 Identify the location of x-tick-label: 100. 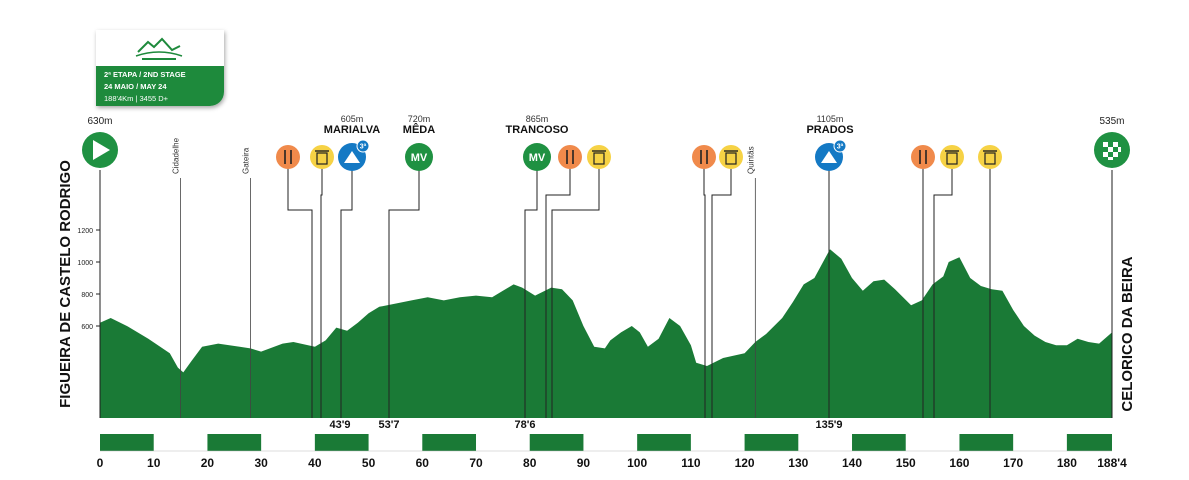
(637, 463).